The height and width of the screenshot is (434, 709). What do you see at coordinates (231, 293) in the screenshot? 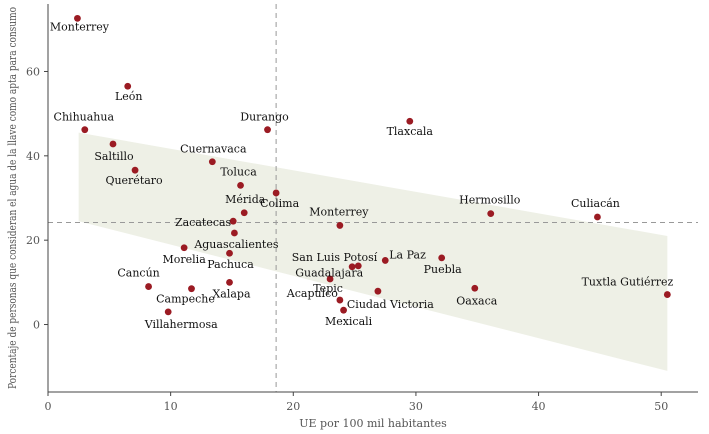
I see `data-label: Xalapa` at bounding box center [231, 293].